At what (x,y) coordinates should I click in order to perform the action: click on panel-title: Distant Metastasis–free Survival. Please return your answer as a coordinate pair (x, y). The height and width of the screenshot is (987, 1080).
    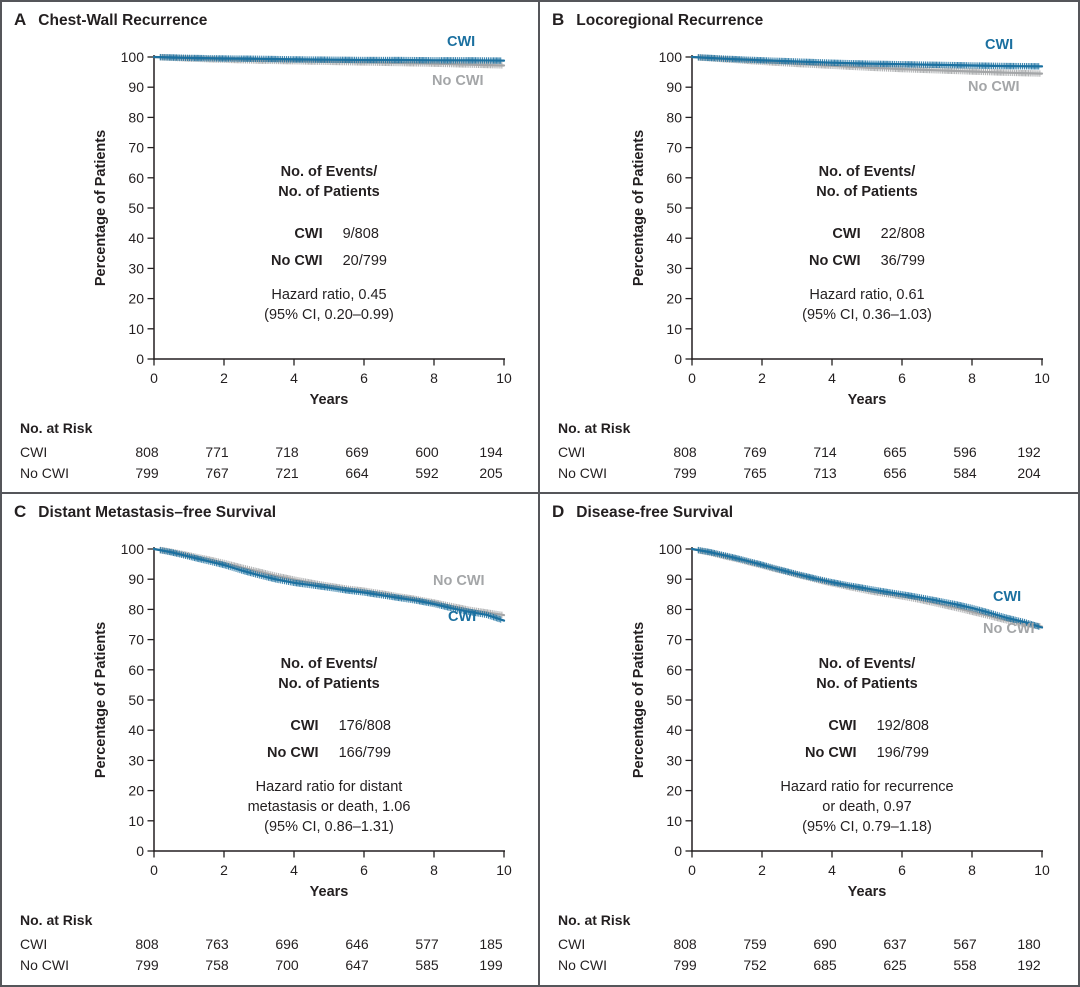
    Looking at the image, I should click on (157, 512).